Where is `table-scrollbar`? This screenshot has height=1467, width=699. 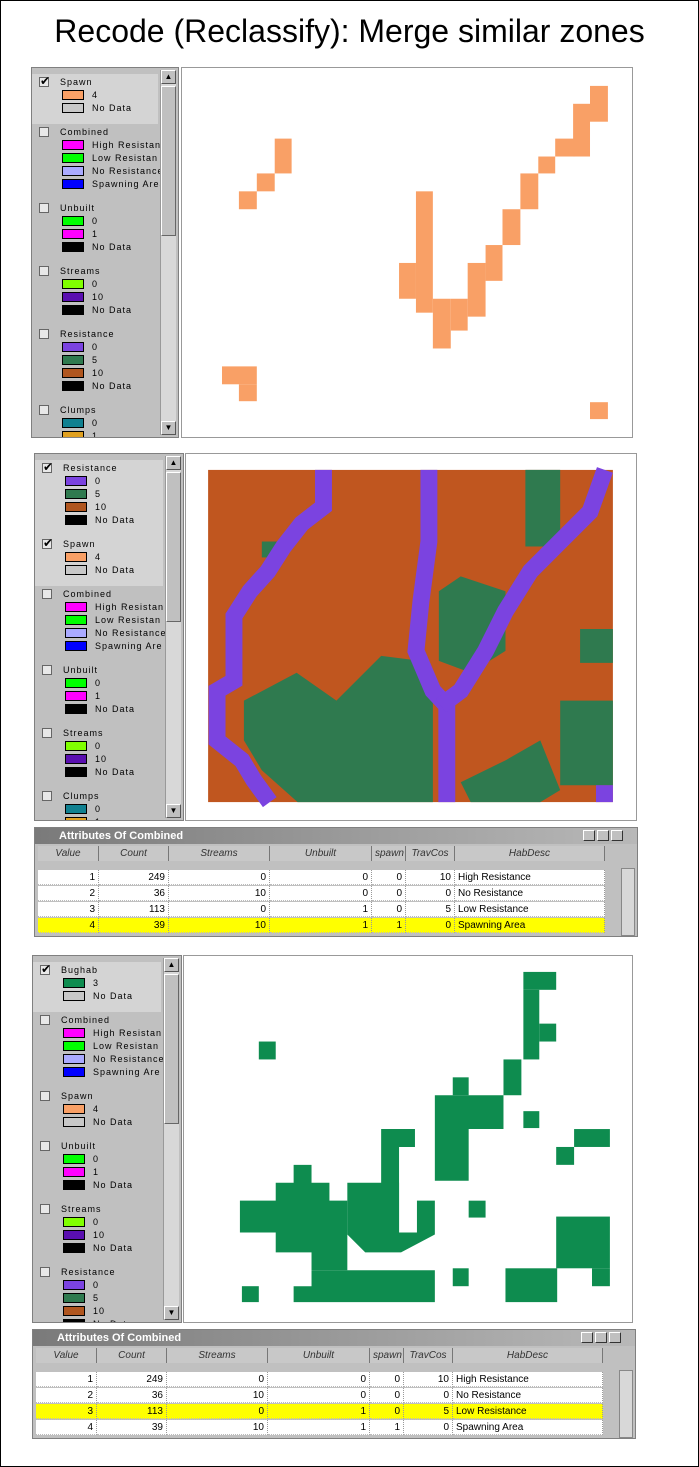
table-scrollbar is located at coordinates (628, 902).